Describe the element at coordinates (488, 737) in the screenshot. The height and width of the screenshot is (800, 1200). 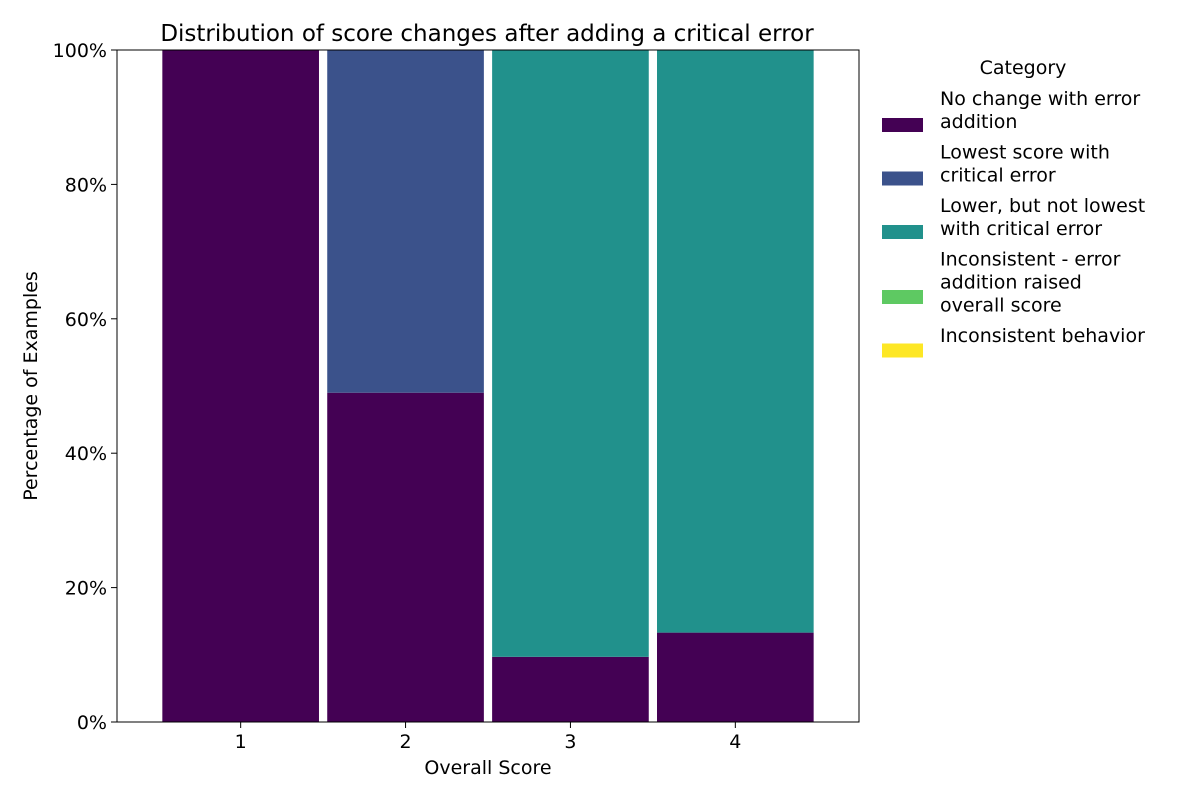
I see `x-axis: 1 2 3 4` at that location.